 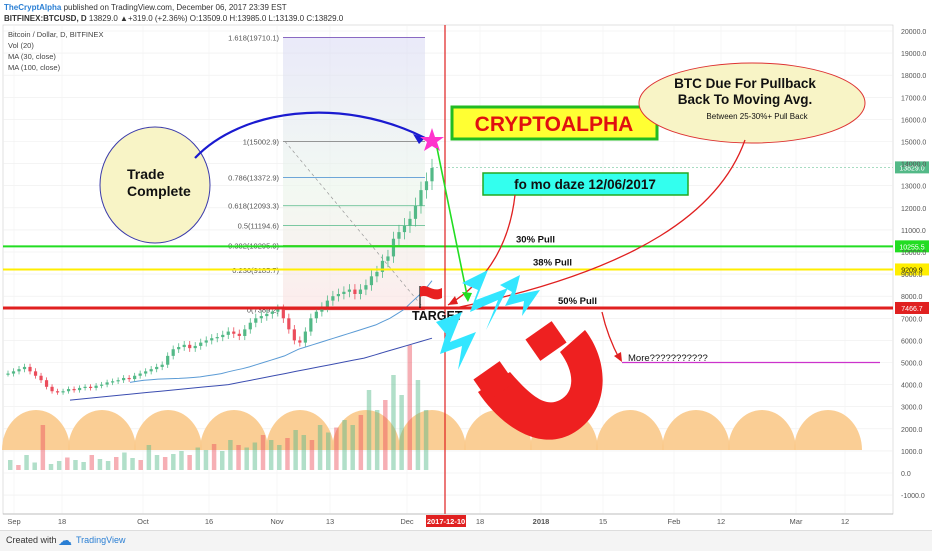 I want to click on x-tick-label-3: 16, so click(x=209, y=521).